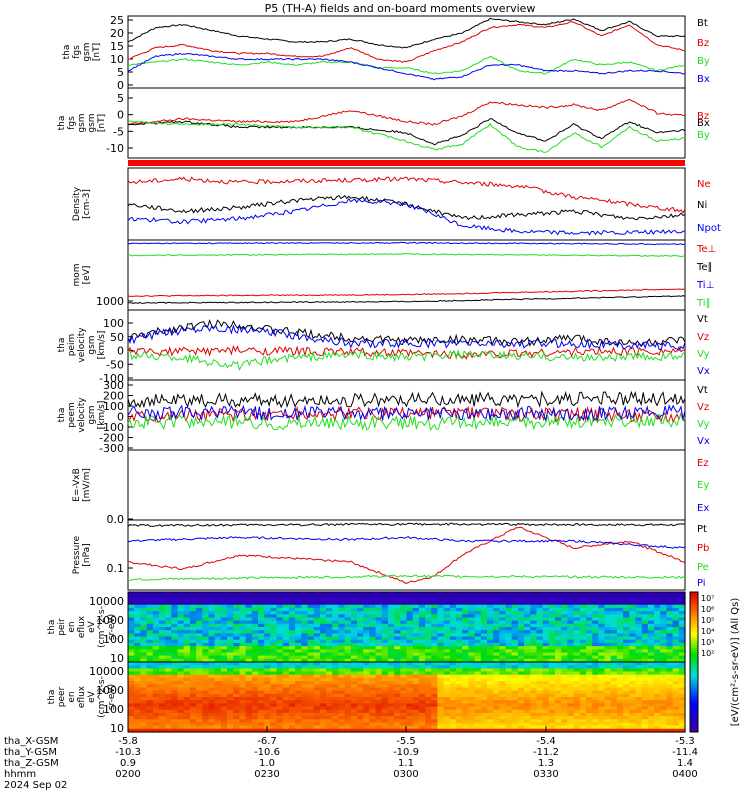 Image resolution: width=750 pixels, height=800 pixels. I want to click on ytick-peem-velocity-4: 100, so click(113, 406).